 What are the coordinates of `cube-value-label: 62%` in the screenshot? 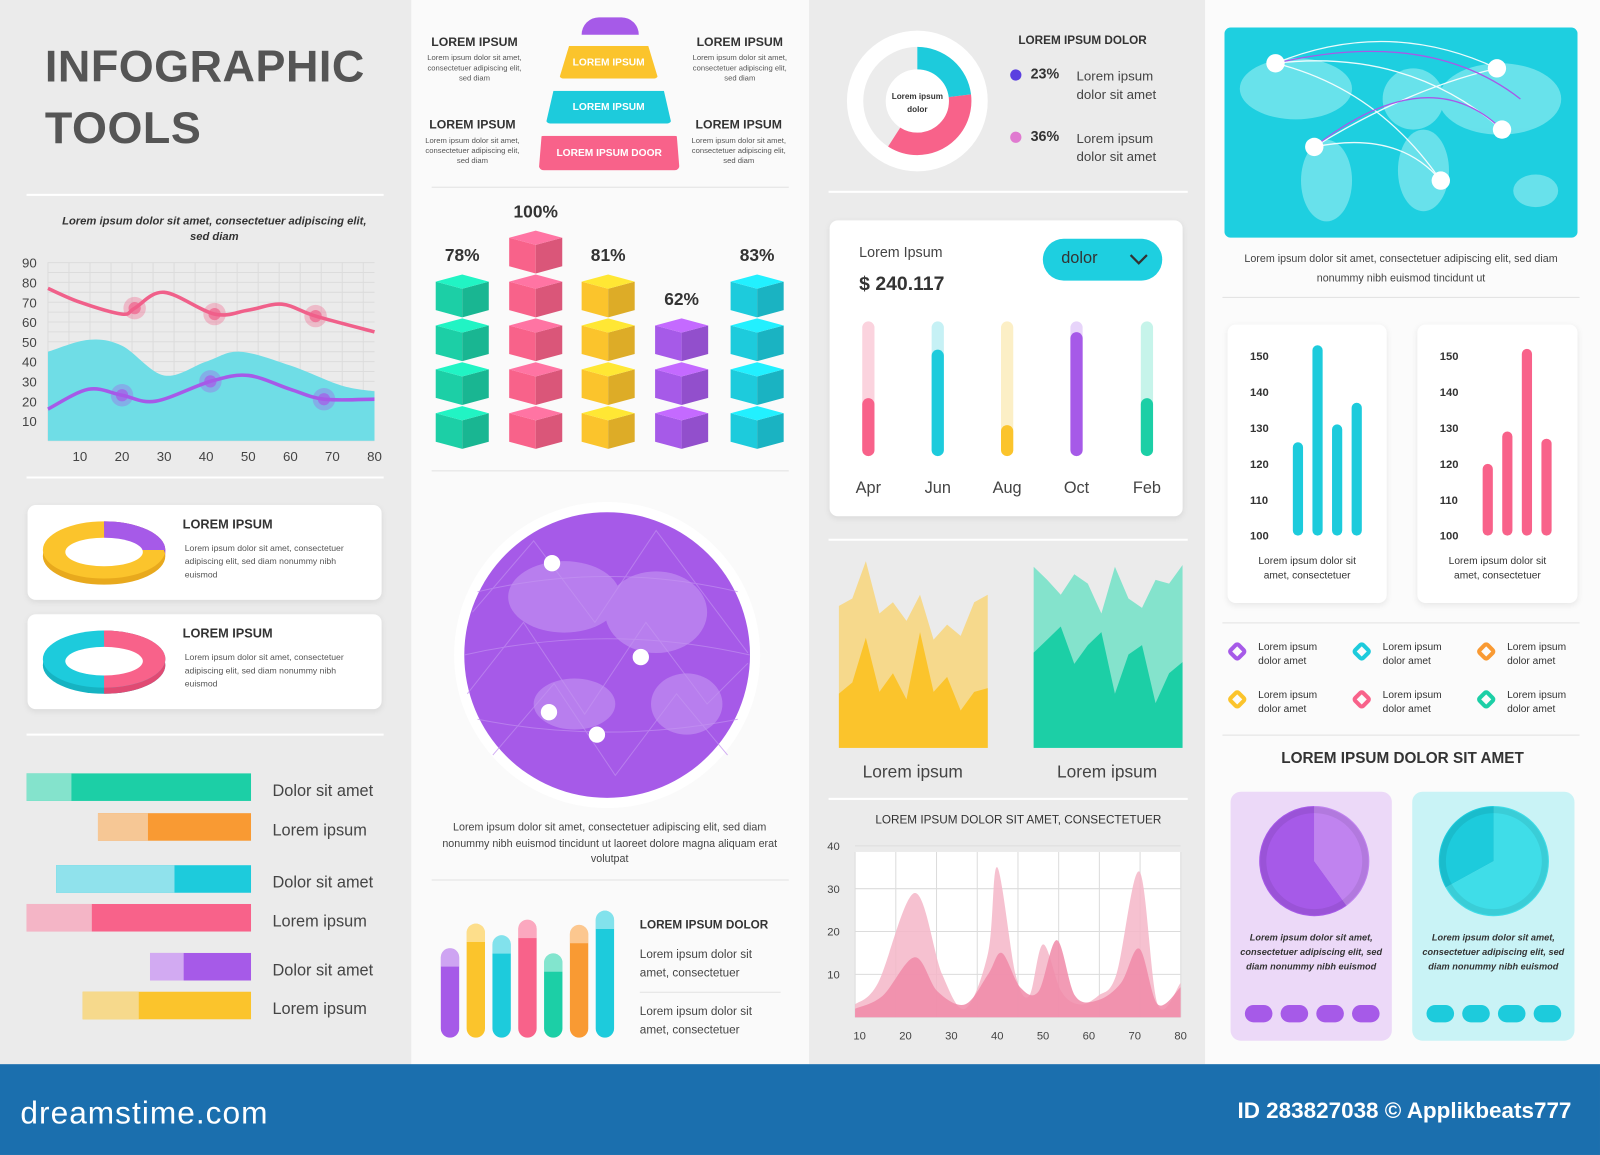 It's located at (681, 299).